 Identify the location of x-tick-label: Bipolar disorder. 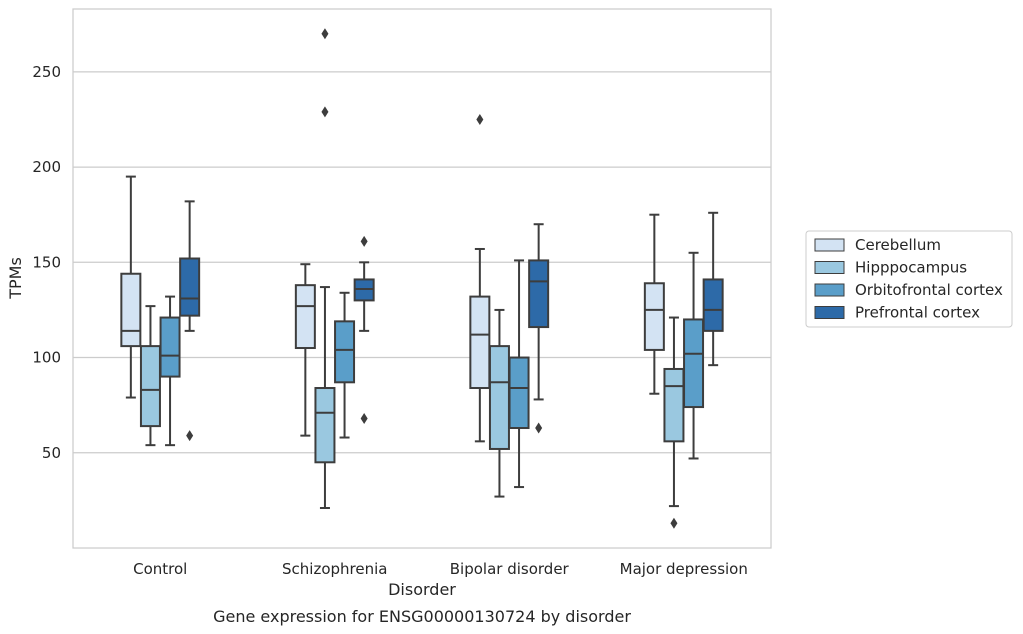
(510, 569).